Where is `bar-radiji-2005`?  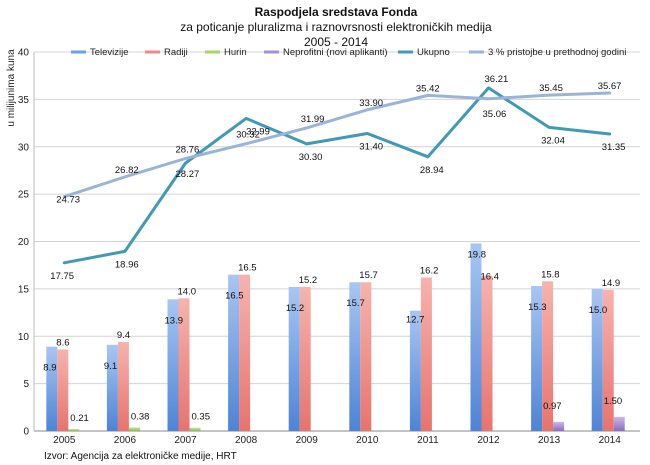 bar-radiji-2005 is located at coordinates (63, 390).